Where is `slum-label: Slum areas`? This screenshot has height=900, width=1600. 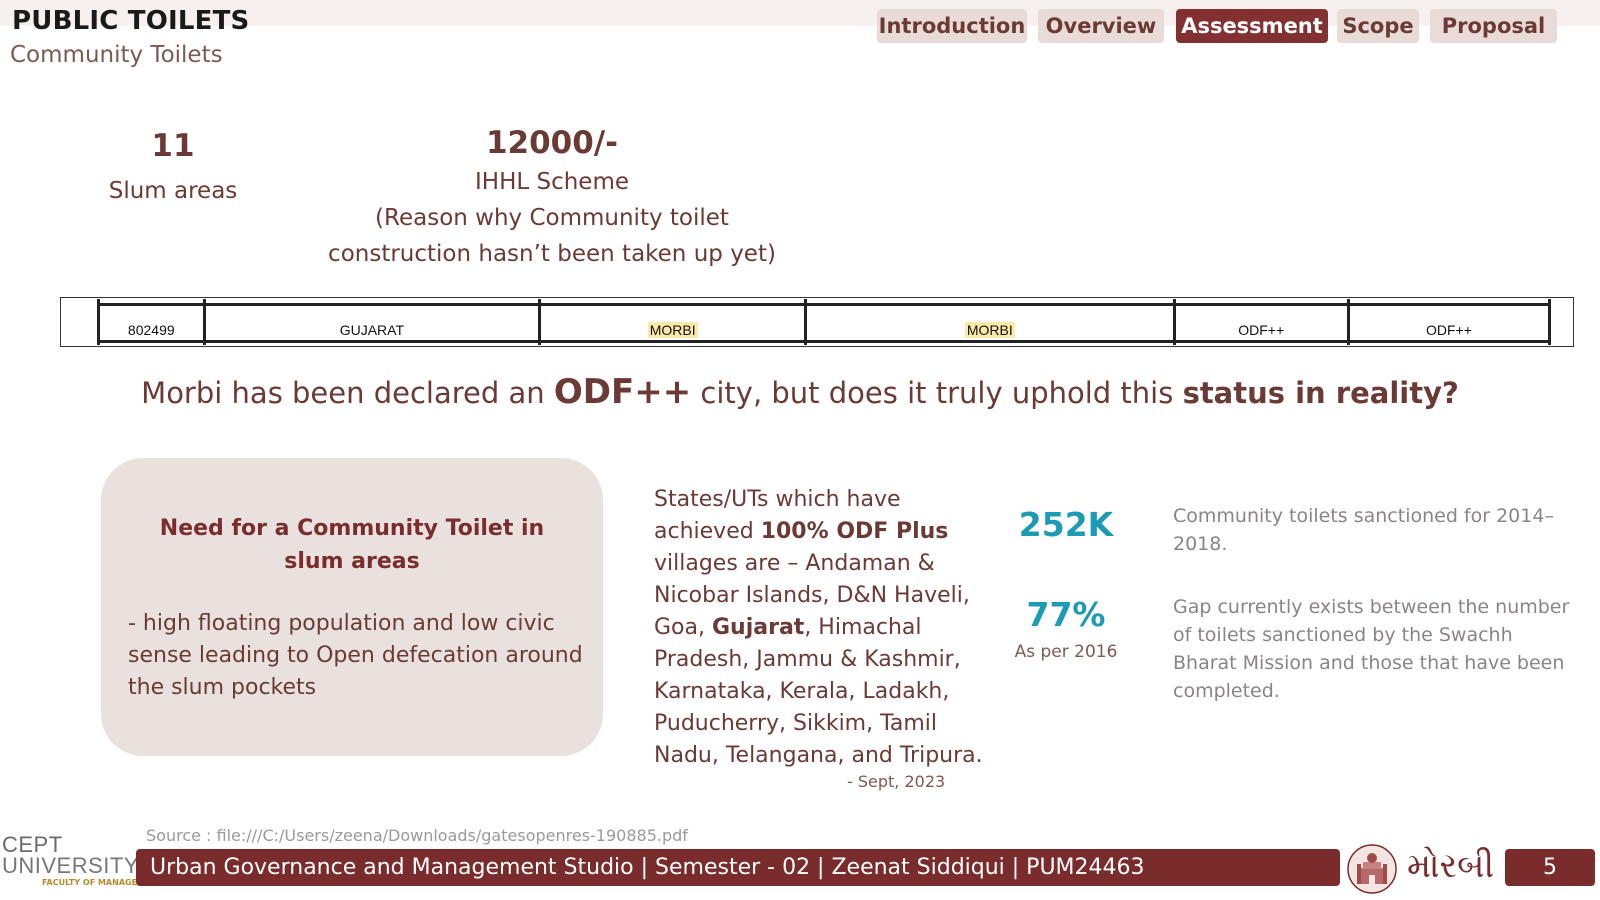 slum-label: Slum areas is located at coordinates (173, 191).